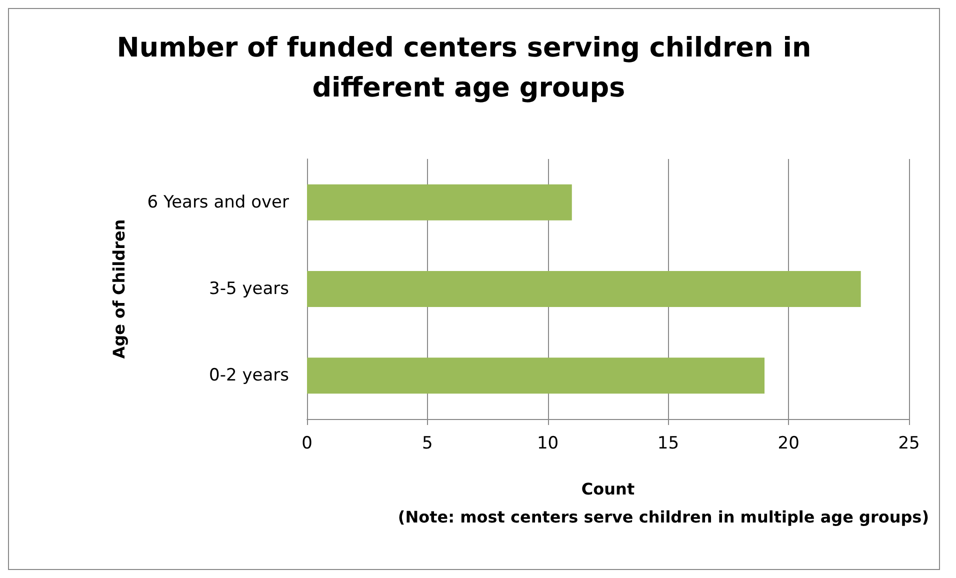 Image resolution: width=956 pixels, height=578 pixels. I want to click on x-axis-title: Count, so click(608, 489).